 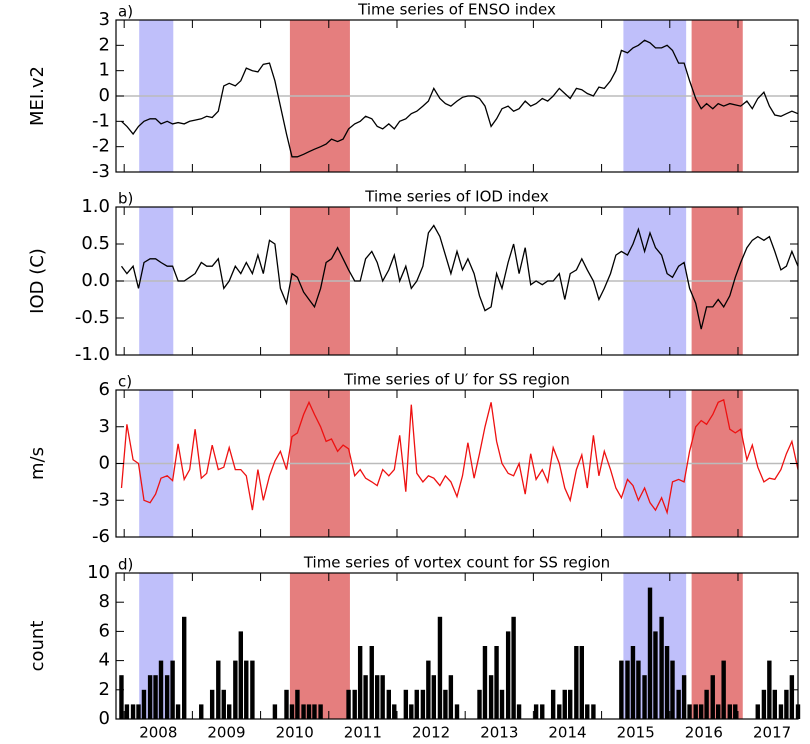 What do you see at coordinates (101, 146) in the screenshot?
I see `y-tick-label: -2` at bounding box center [101, 146].